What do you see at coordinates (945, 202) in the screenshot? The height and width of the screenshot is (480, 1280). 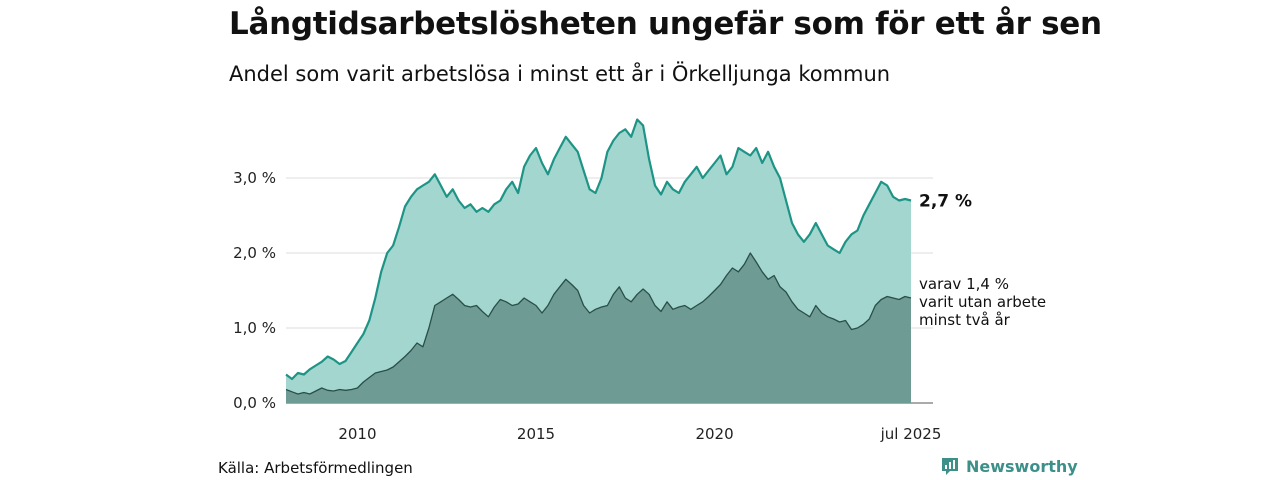 I see `end-label-long-term: 2,7 %` at bounding box center [945, 202].